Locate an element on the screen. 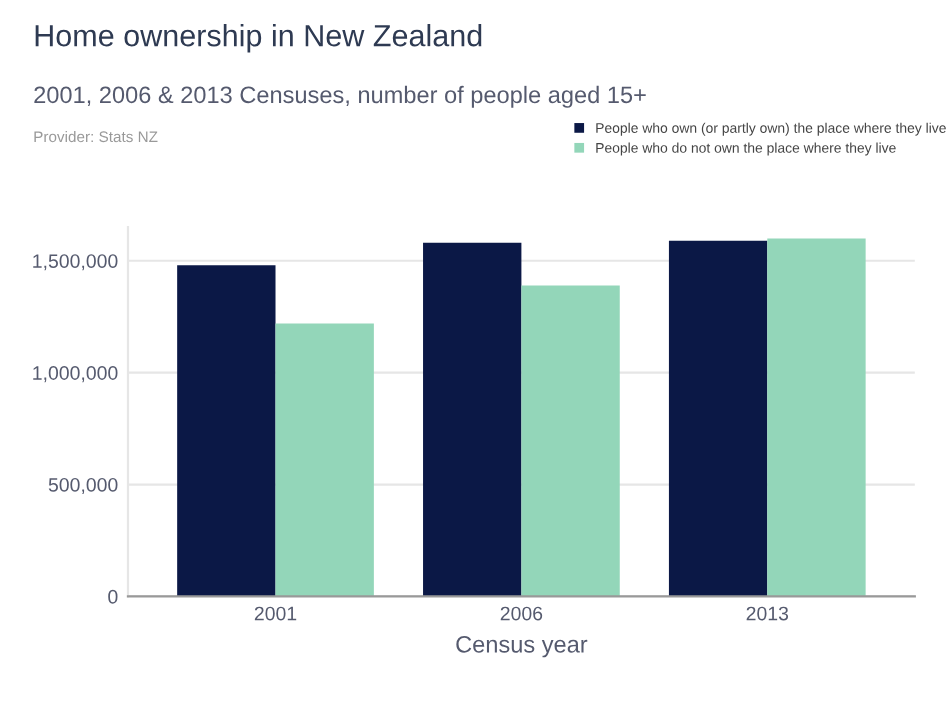  x-tick-label: 2013 is located at coordinates (767, 613).